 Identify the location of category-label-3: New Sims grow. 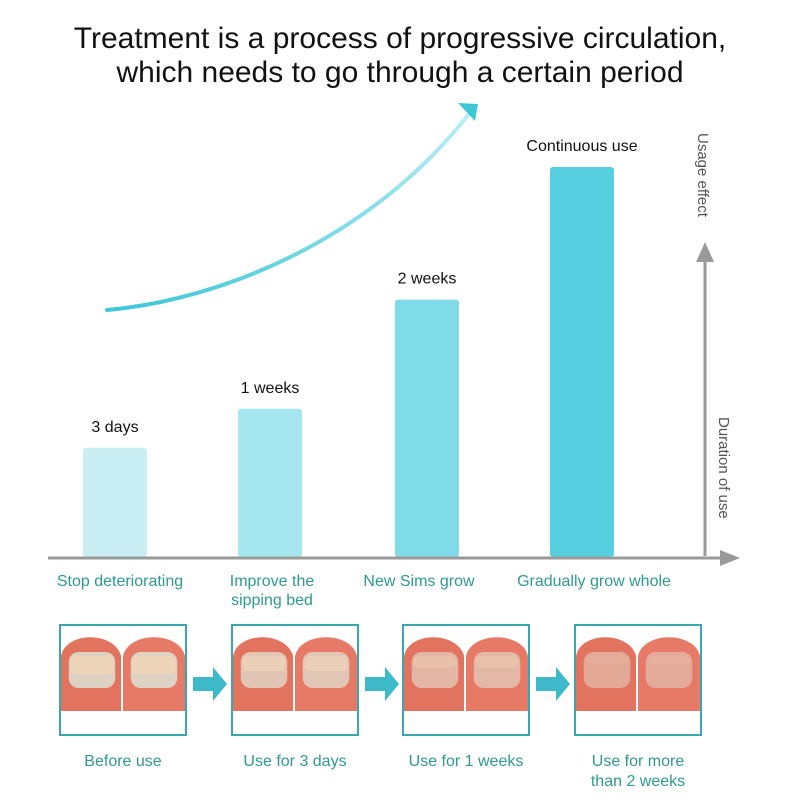
(419, 581).